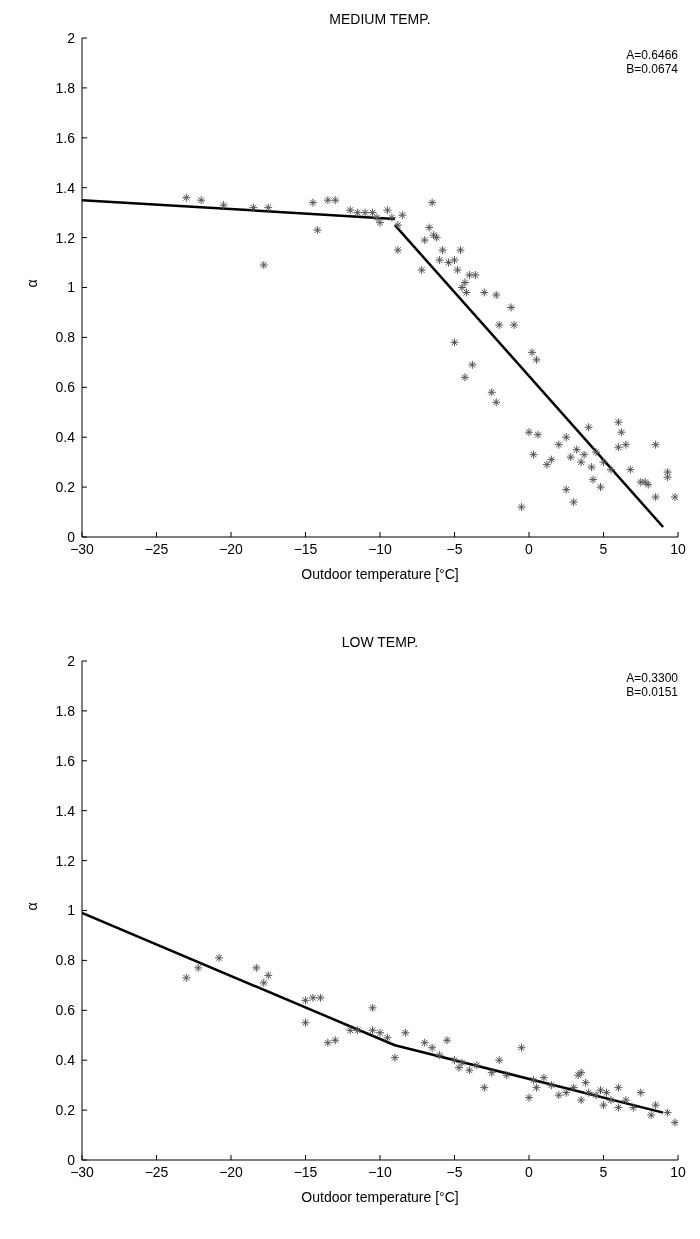 The height and width of the screenshot is (1239, 700). I want to click on annotation: A=0.3300, so click(652, 678).